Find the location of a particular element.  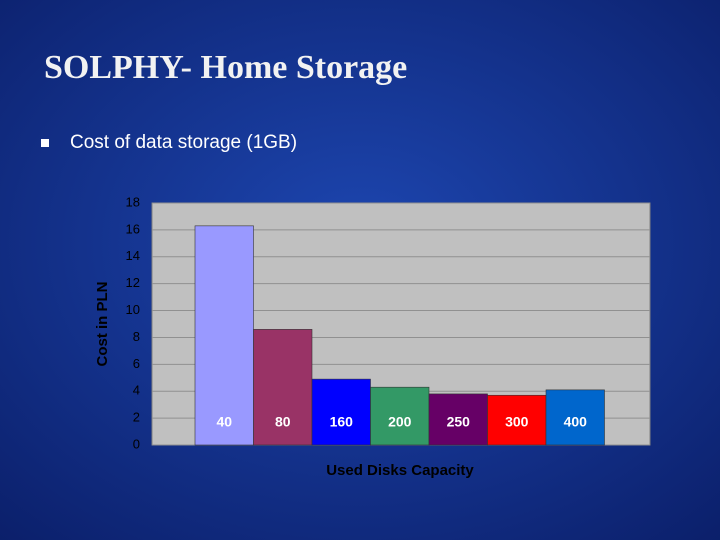

category-label: 250 is located at coordinates (459, 422).